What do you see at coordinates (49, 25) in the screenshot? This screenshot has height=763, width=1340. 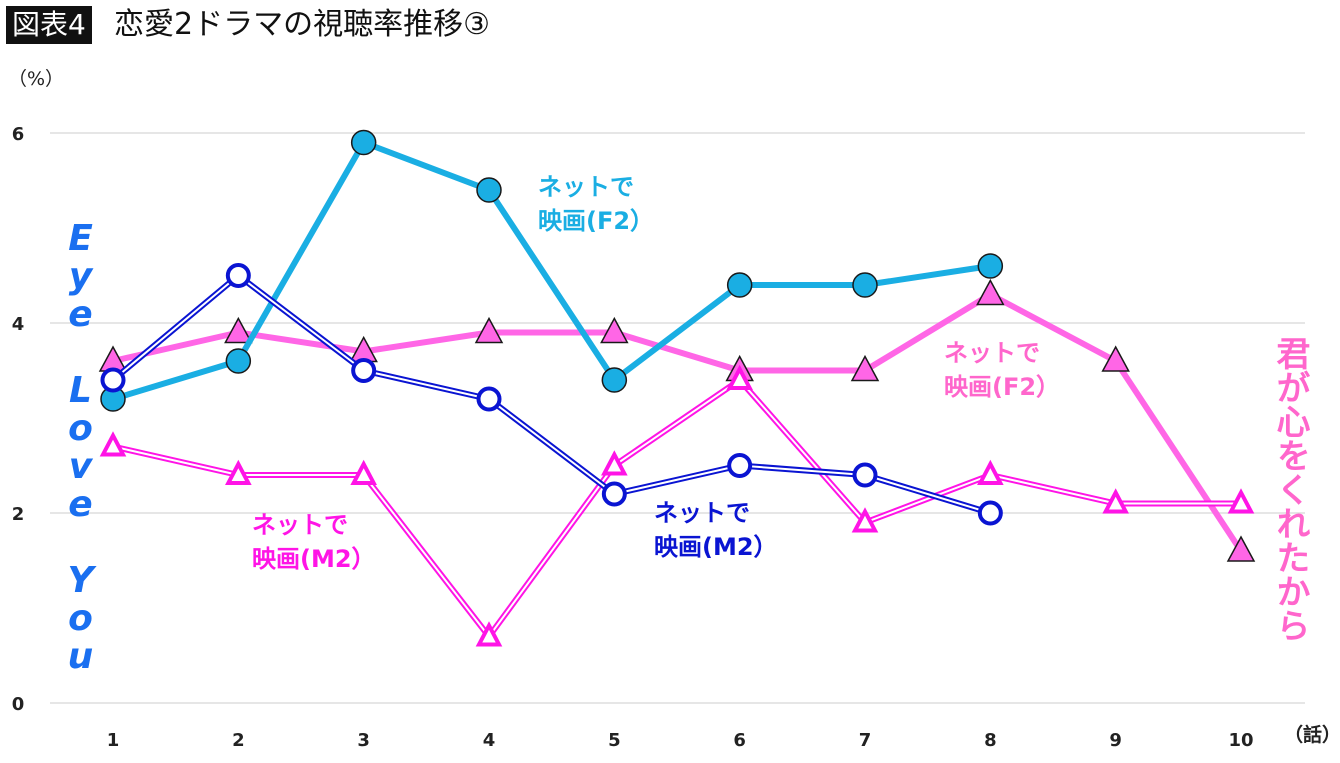 I see `figure-number-badge: 図表4` at bounding box center [49, 25].